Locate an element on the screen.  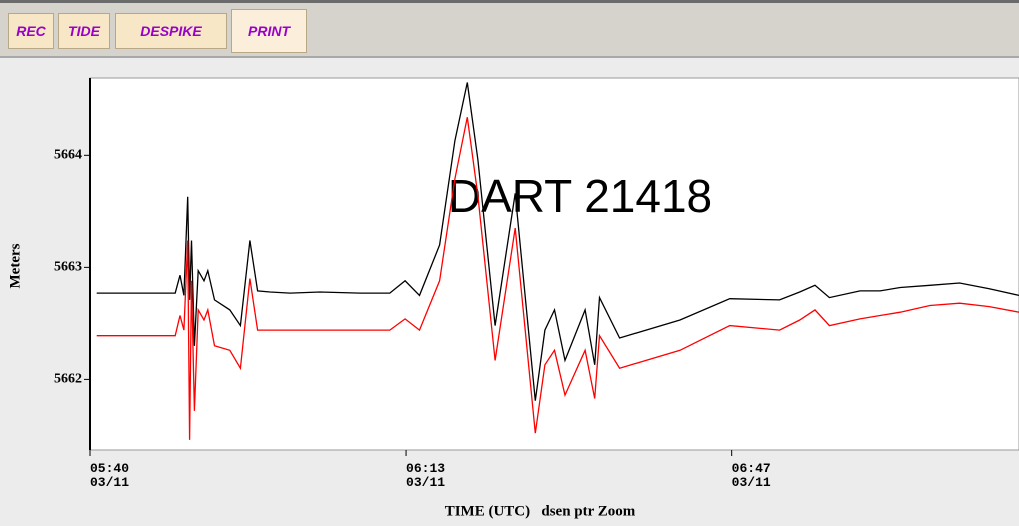
y-axis-label: Meters is located at coordinates (15, 265).